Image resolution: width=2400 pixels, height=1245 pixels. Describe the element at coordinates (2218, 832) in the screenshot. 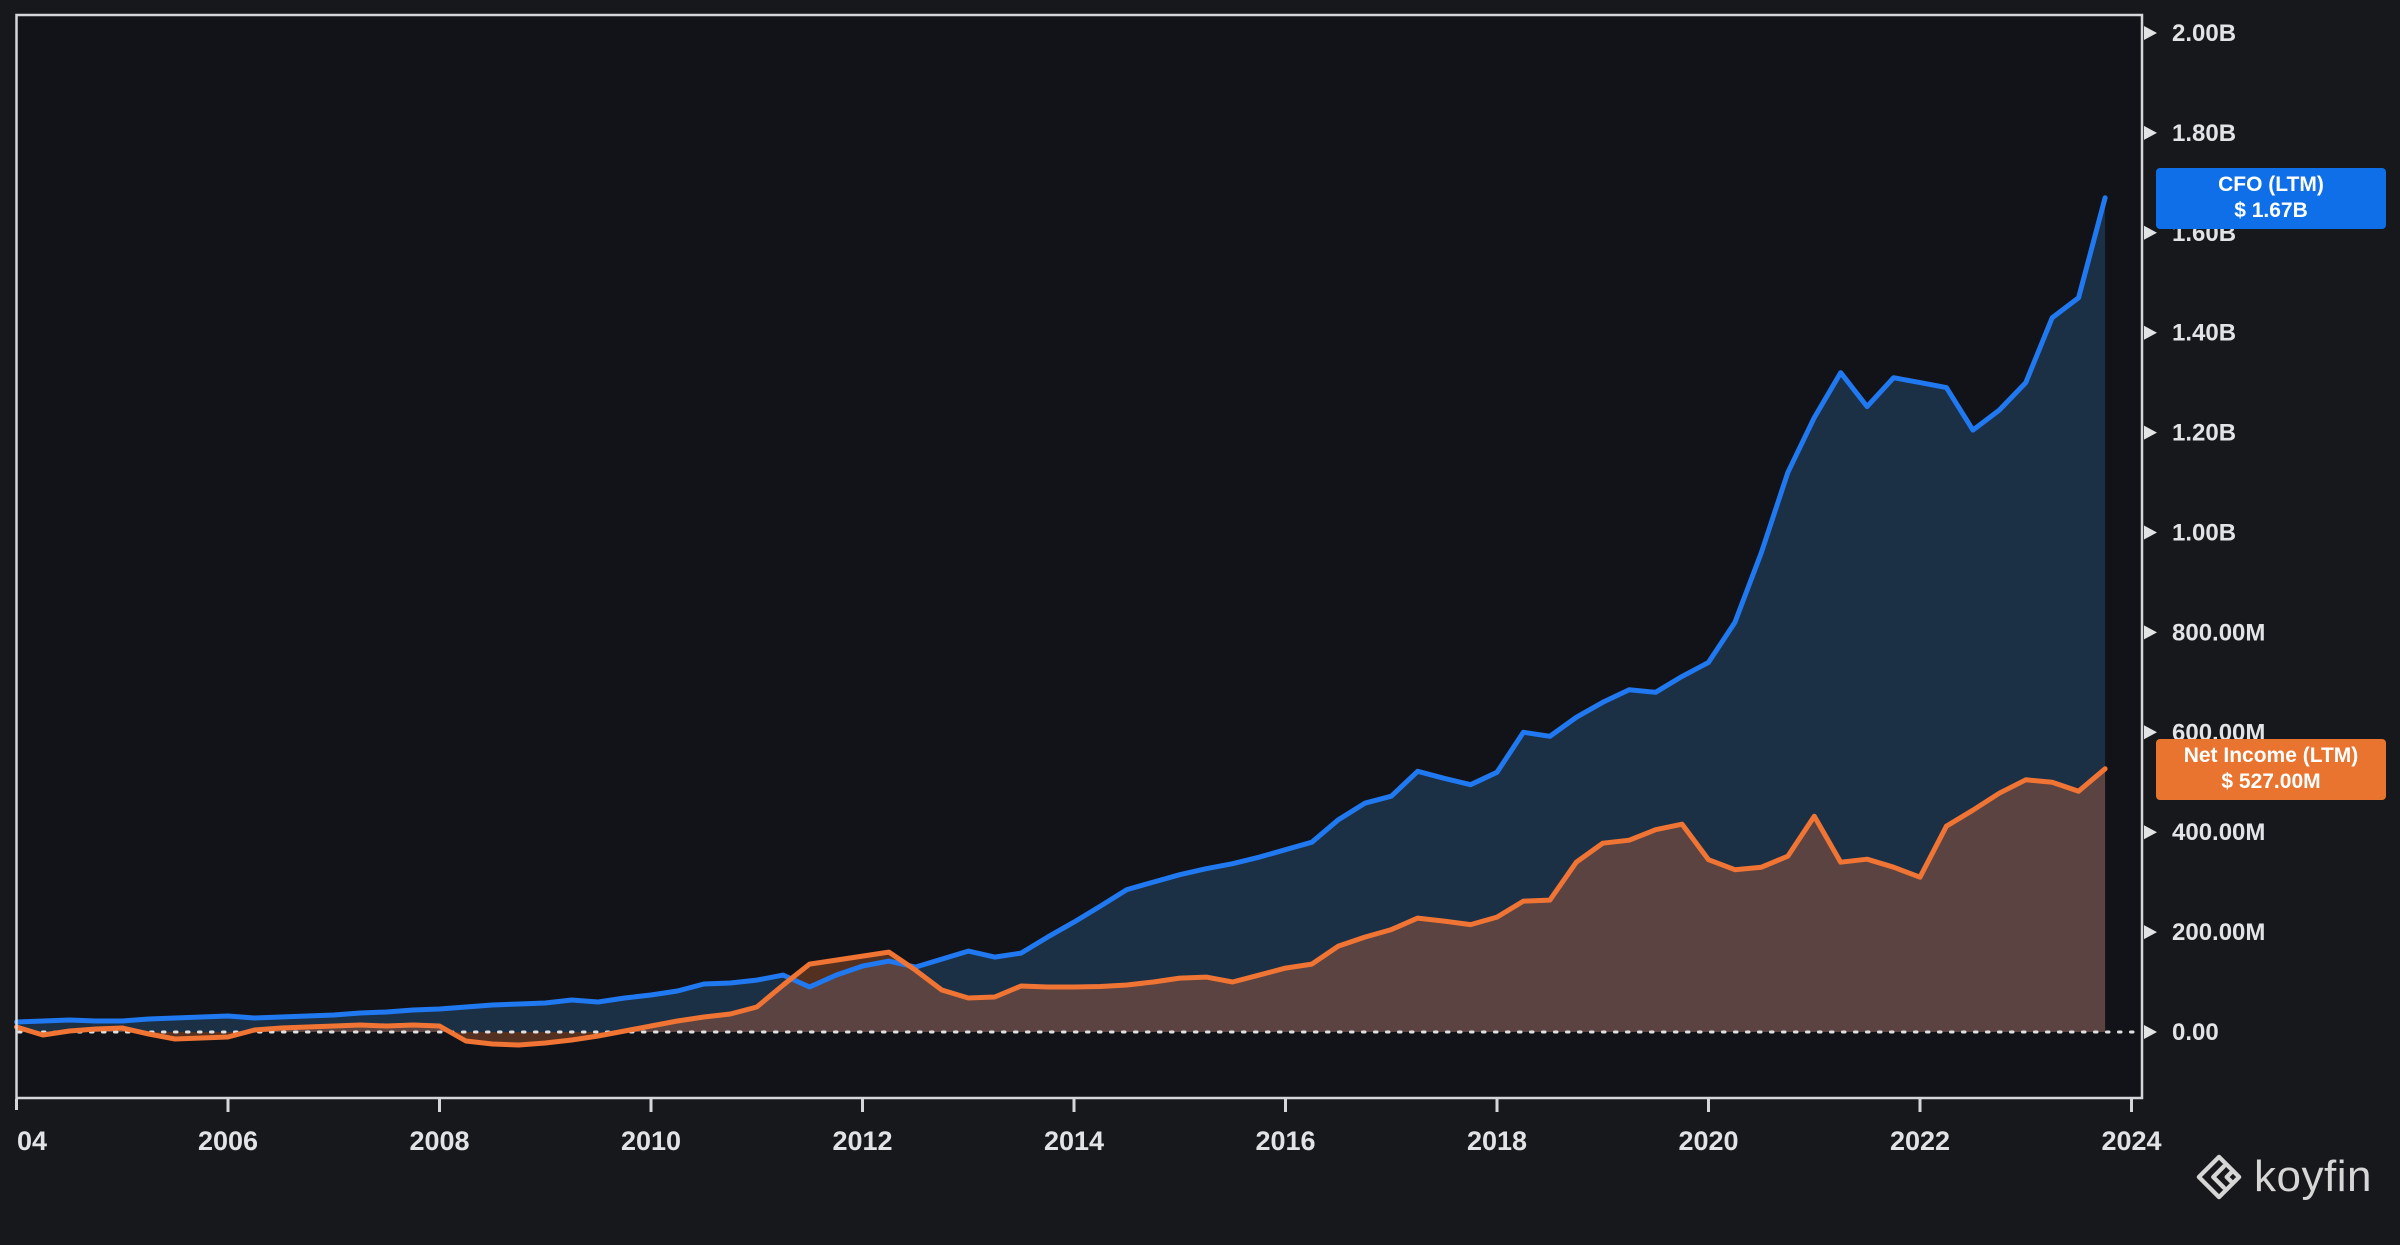

I see `y-axis-label: 400.00M` at that location.